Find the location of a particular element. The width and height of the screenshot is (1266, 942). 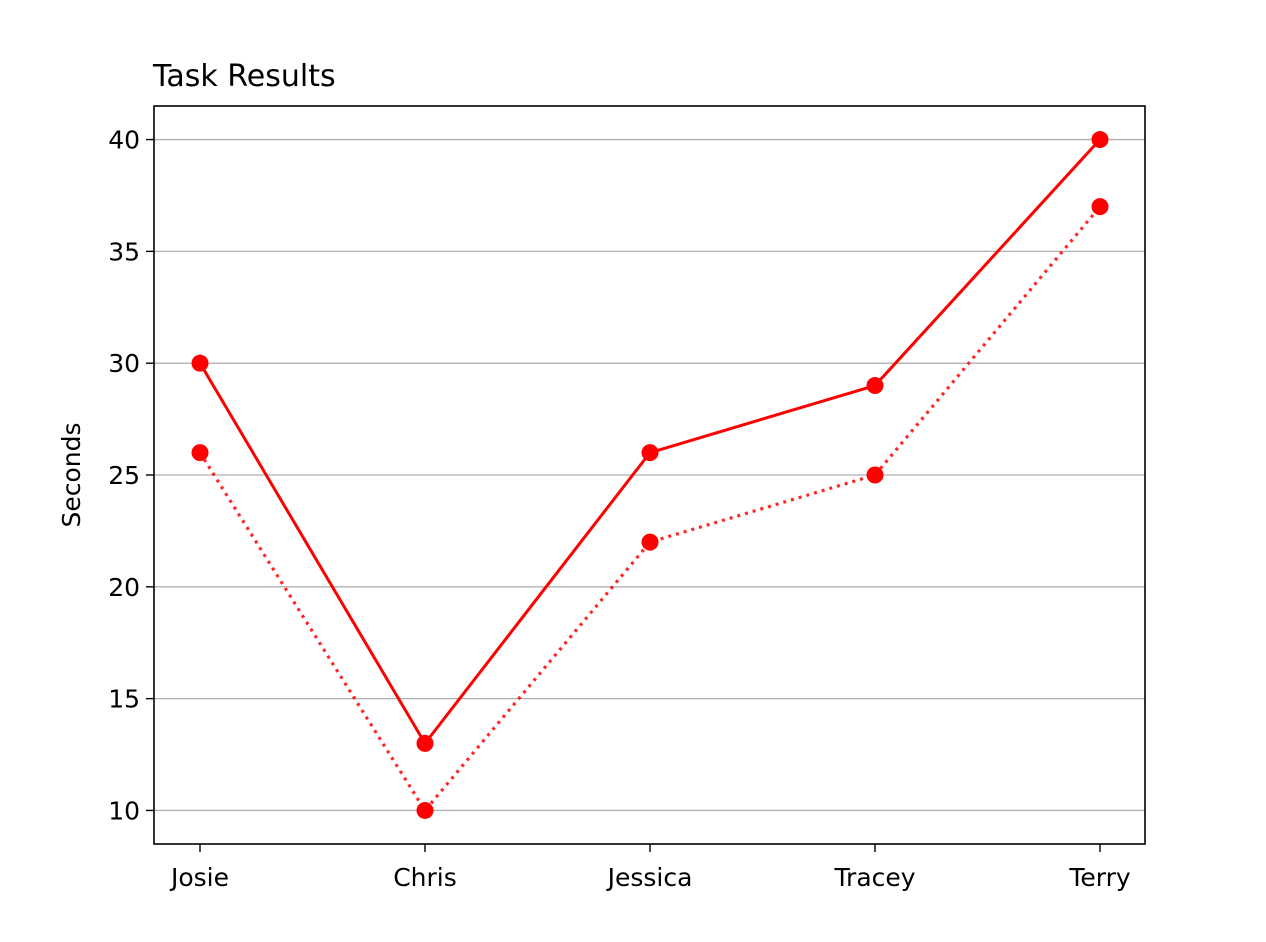

x-tick-label: Tracey is located at coordinates (874, 877).